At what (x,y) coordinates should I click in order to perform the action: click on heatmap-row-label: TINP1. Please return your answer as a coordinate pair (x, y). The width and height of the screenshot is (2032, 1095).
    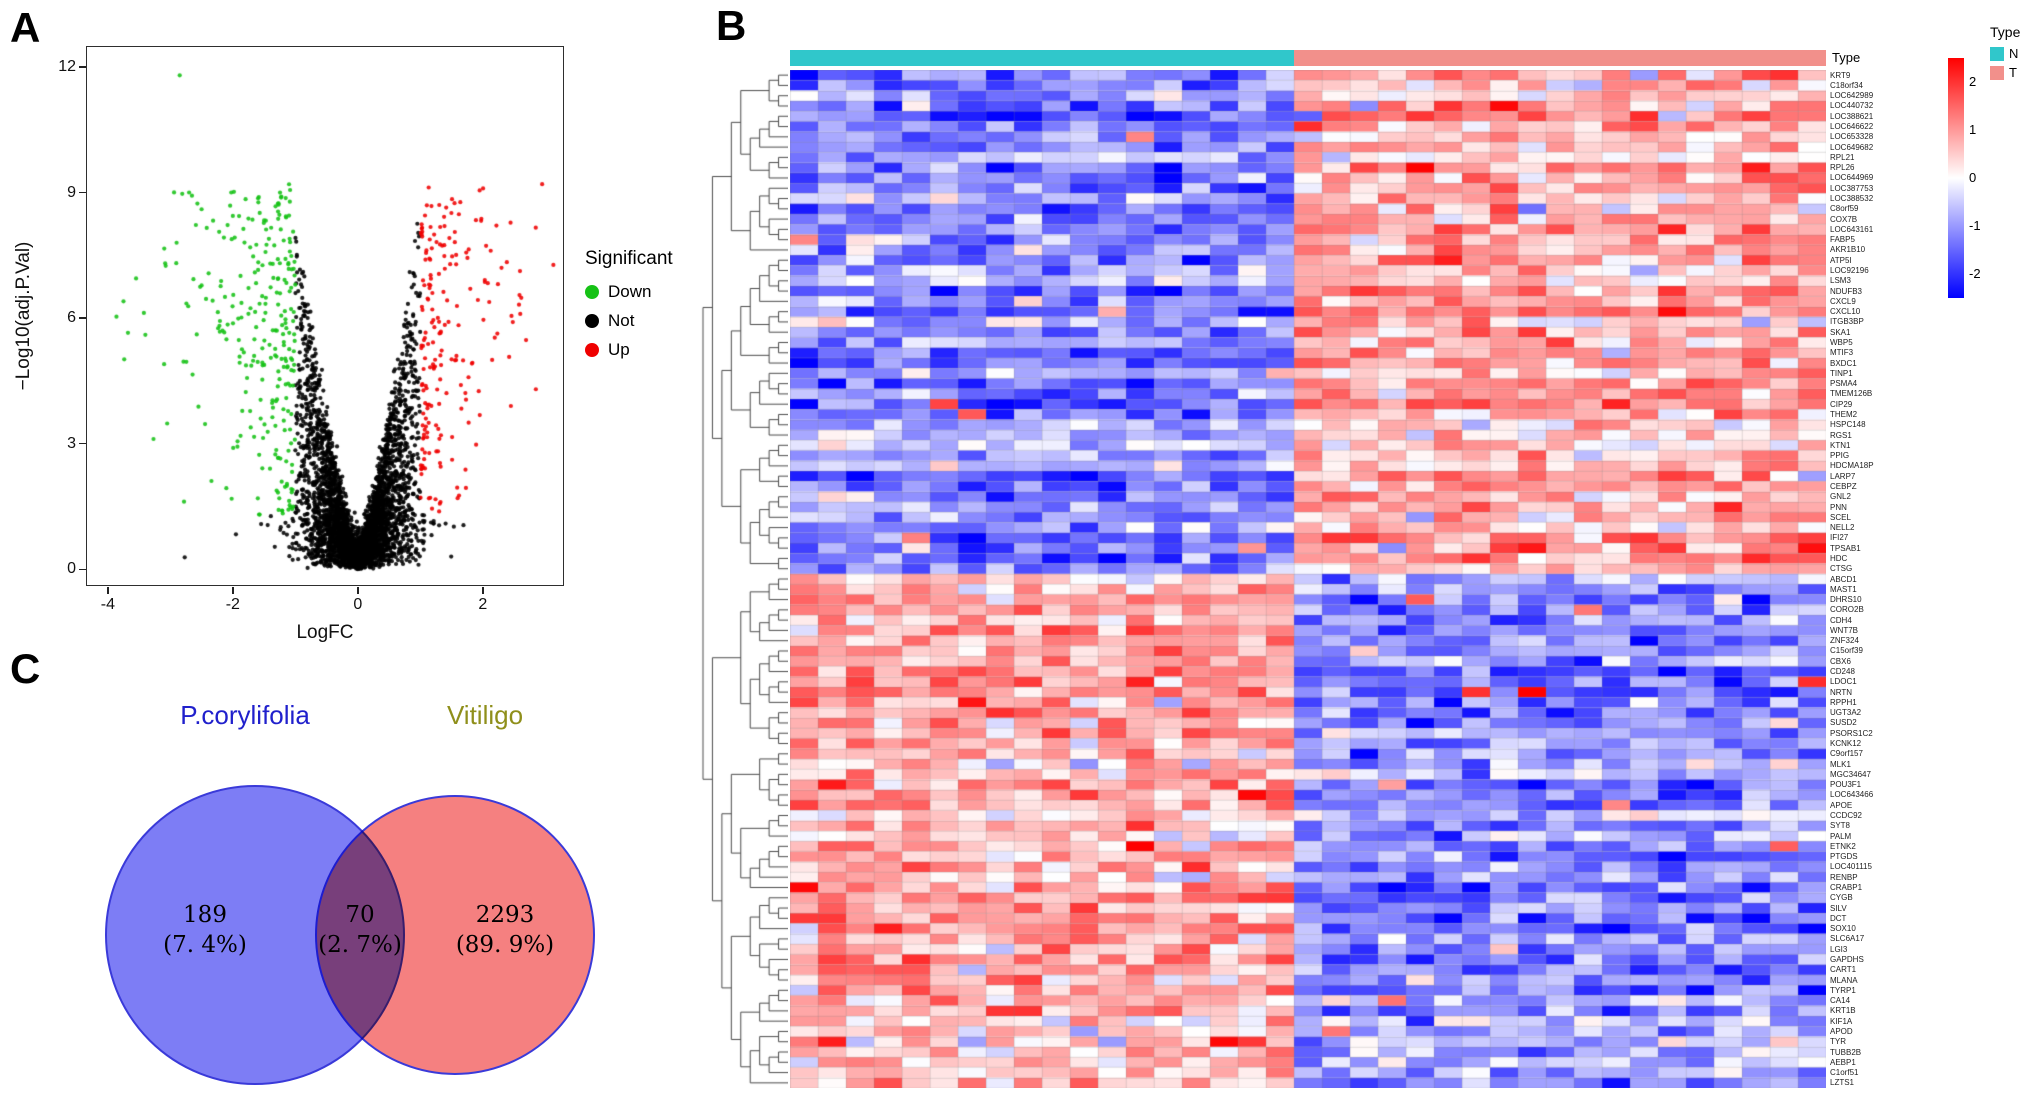
    Looking at the image, I should click on (1841, 373).